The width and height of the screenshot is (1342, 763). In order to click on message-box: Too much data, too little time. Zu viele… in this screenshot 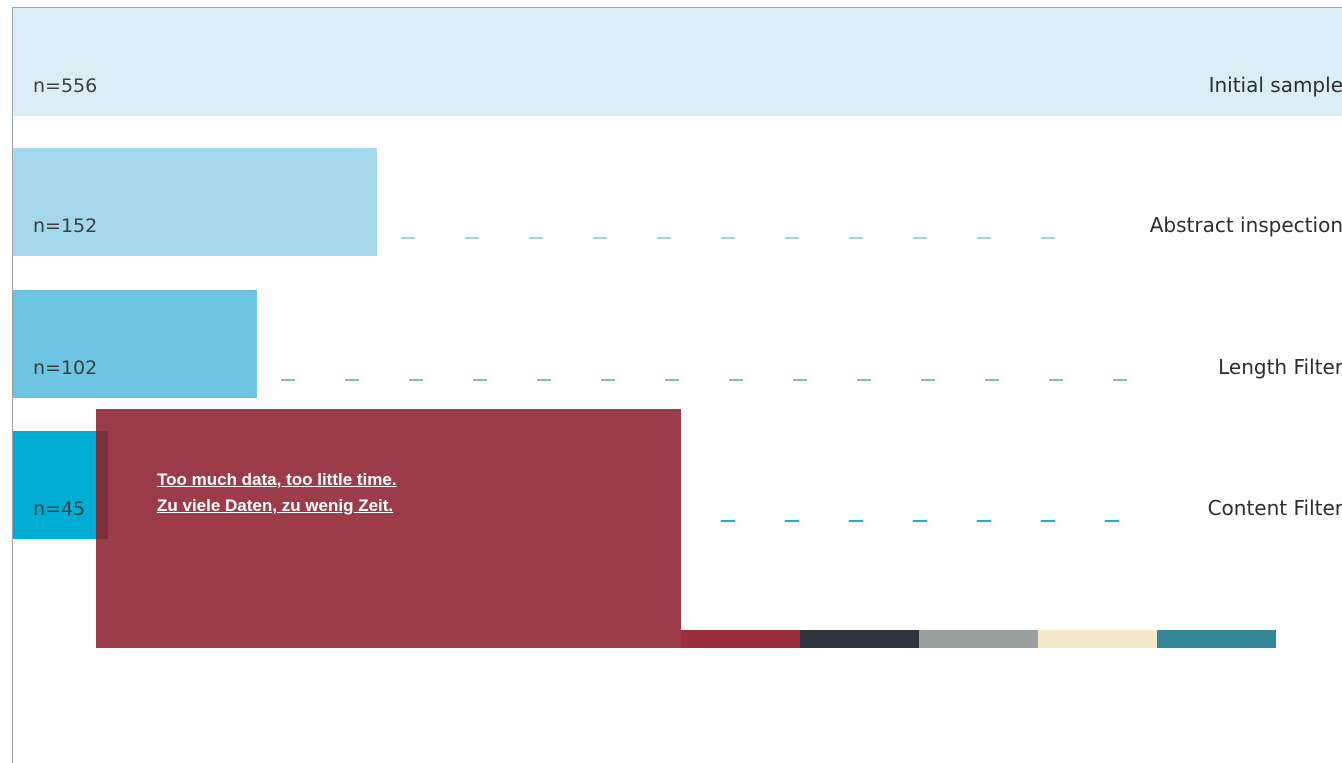, I will do `click(388, 528)`.